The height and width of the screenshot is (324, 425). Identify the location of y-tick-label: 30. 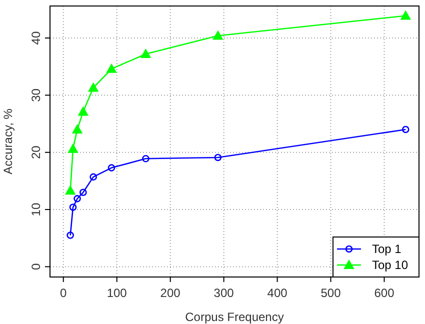
(36, 95).